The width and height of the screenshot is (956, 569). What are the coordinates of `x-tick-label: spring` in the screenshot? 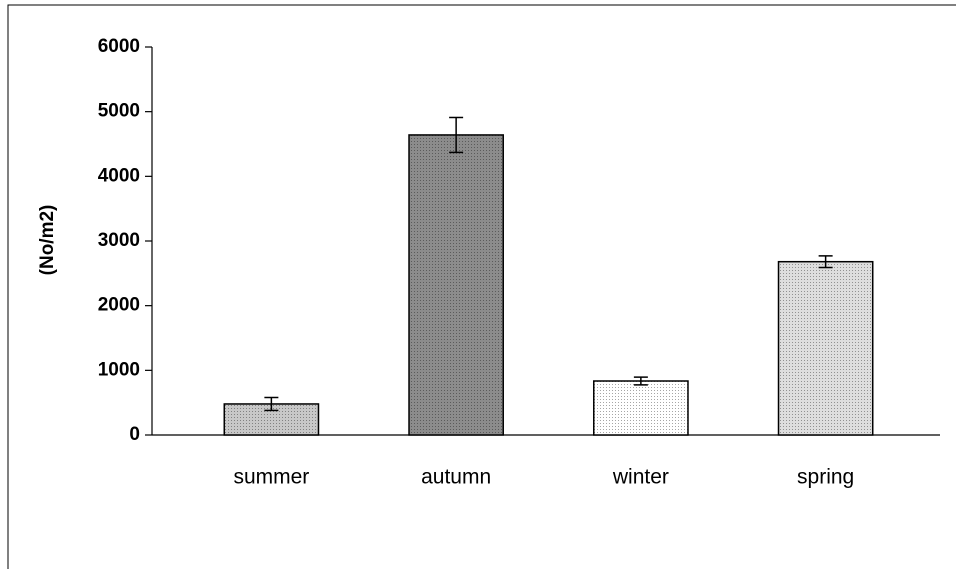 It's located at (825, 477).